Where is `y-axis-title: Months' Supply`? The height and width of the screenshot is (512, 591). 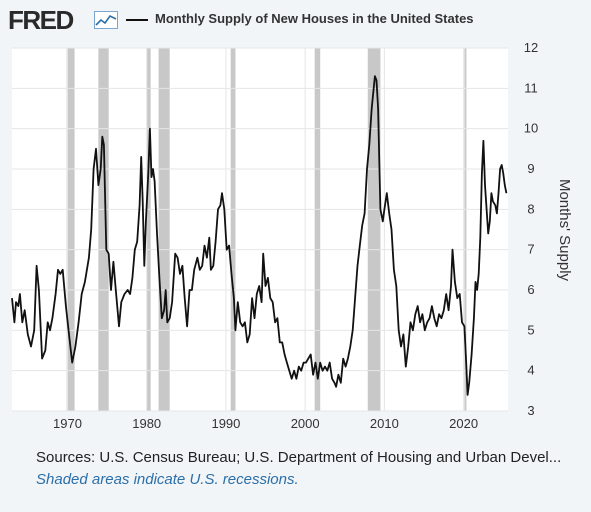 y-axis-title: Months' Supply is located at coordinates (564, 230).